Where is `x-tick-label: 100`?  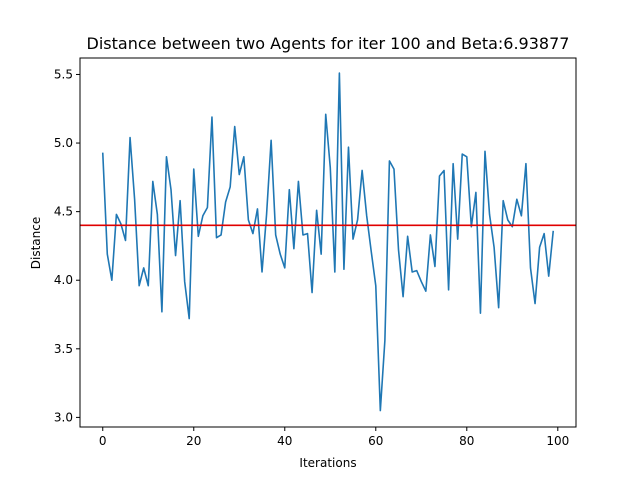 x-tick-label: 100 is located at coordinates (557, 441).